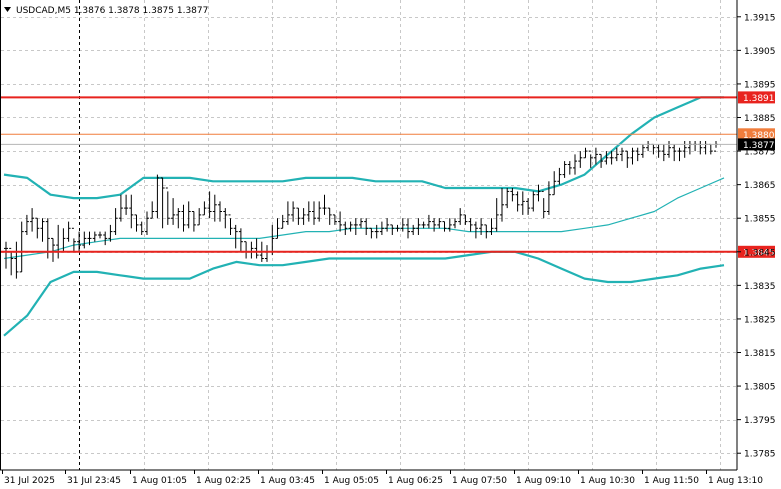  Describe the element at coordinates (287, 481) in the screenshot. I see `time-tick-label: 1 Aug 03:45` at that location.